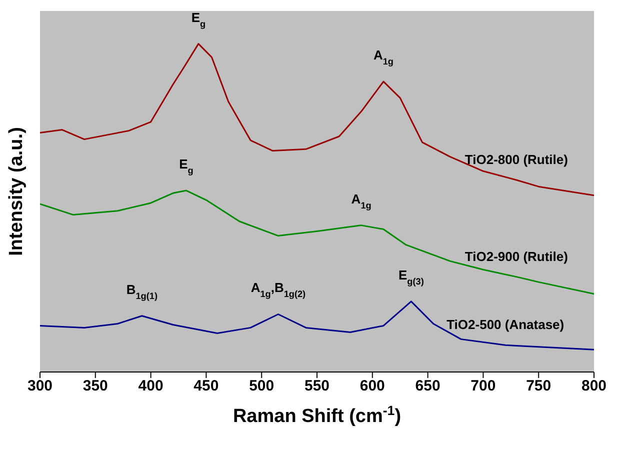  What do you see at coordinates (261, 386) in the screenshot?
I see `x-tick-label: 500` at bounding box center [261, 386].